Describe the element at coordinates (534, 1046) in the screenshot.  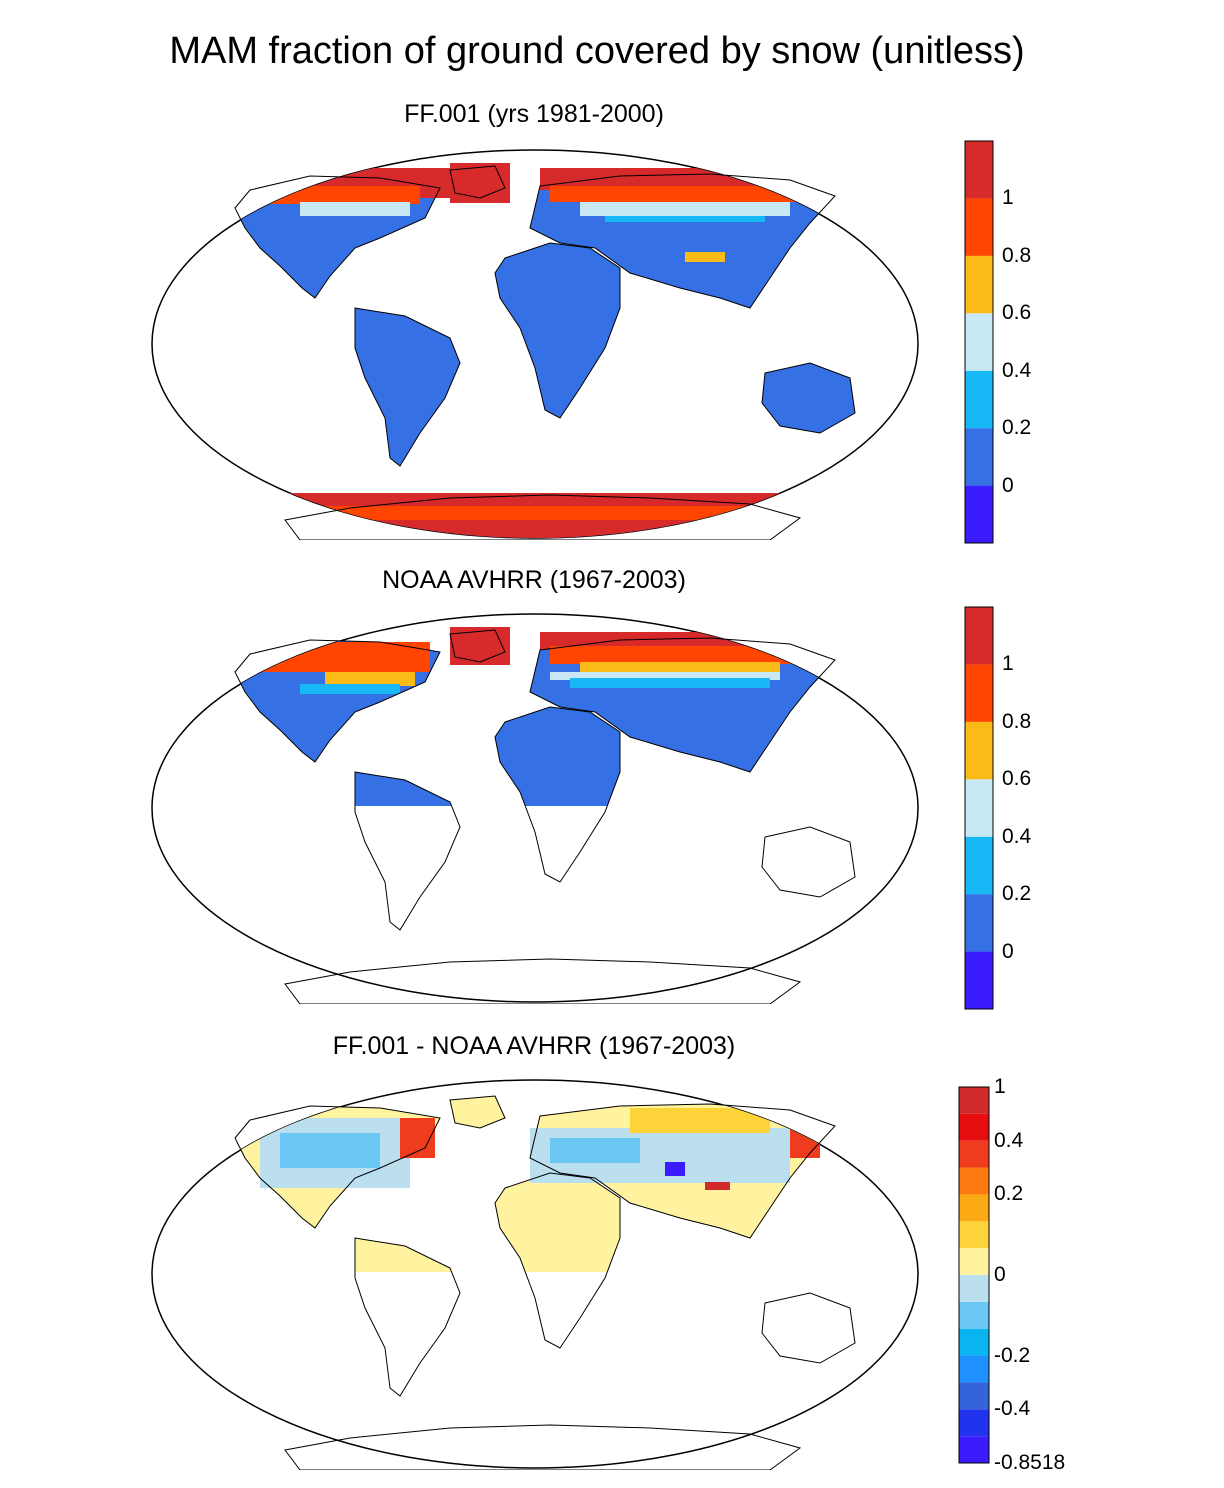
I see `panel-3-title: FF.001 - NOAA AVHRR (1967-2003)` at that location.